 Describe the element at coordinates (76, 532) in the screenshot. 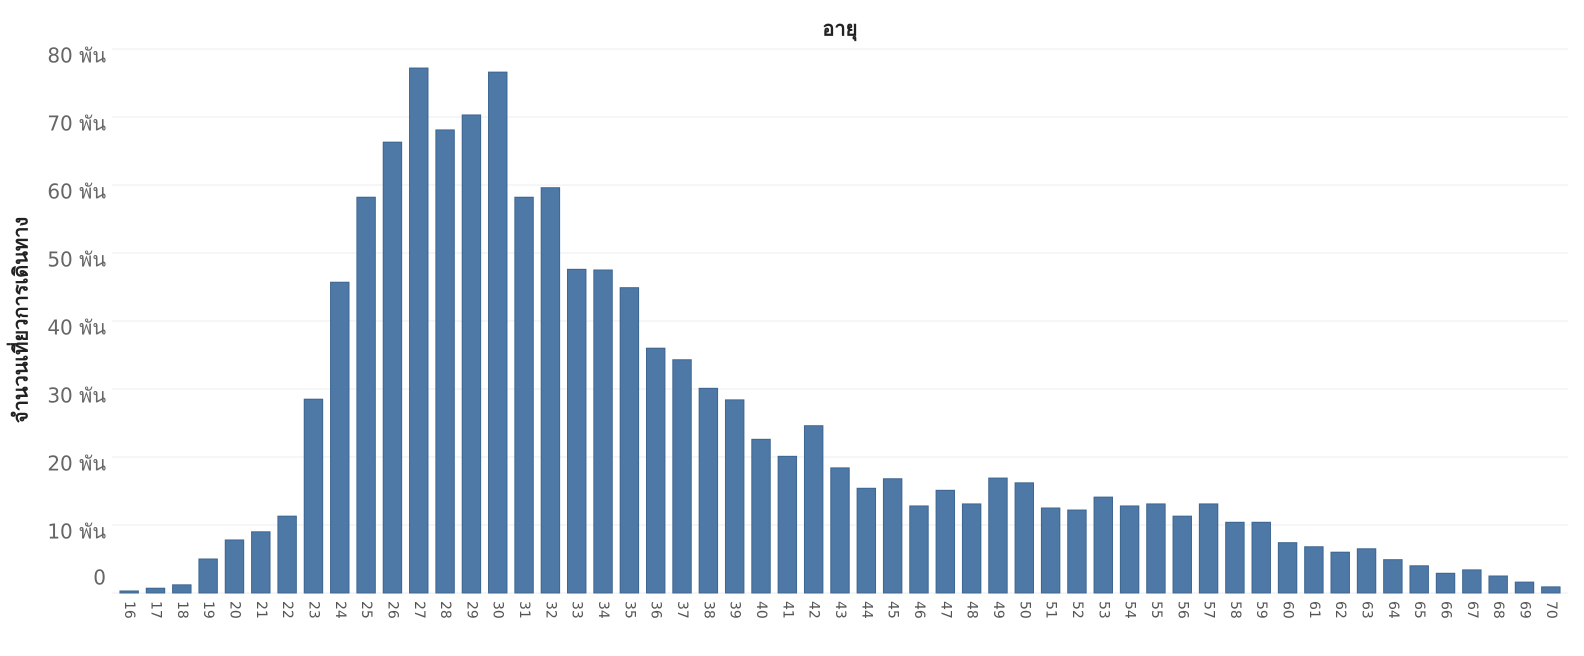

I see `y-tick-label: 10 พัน` at that location.